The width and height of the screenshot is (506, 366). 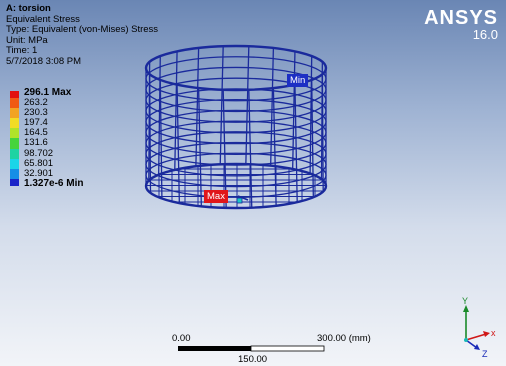 What do you see at coordinates (43, 61) in the screenshot?
I see `result-date: 5/7/2018 3:08 PM` at bounding box center [43, 61].